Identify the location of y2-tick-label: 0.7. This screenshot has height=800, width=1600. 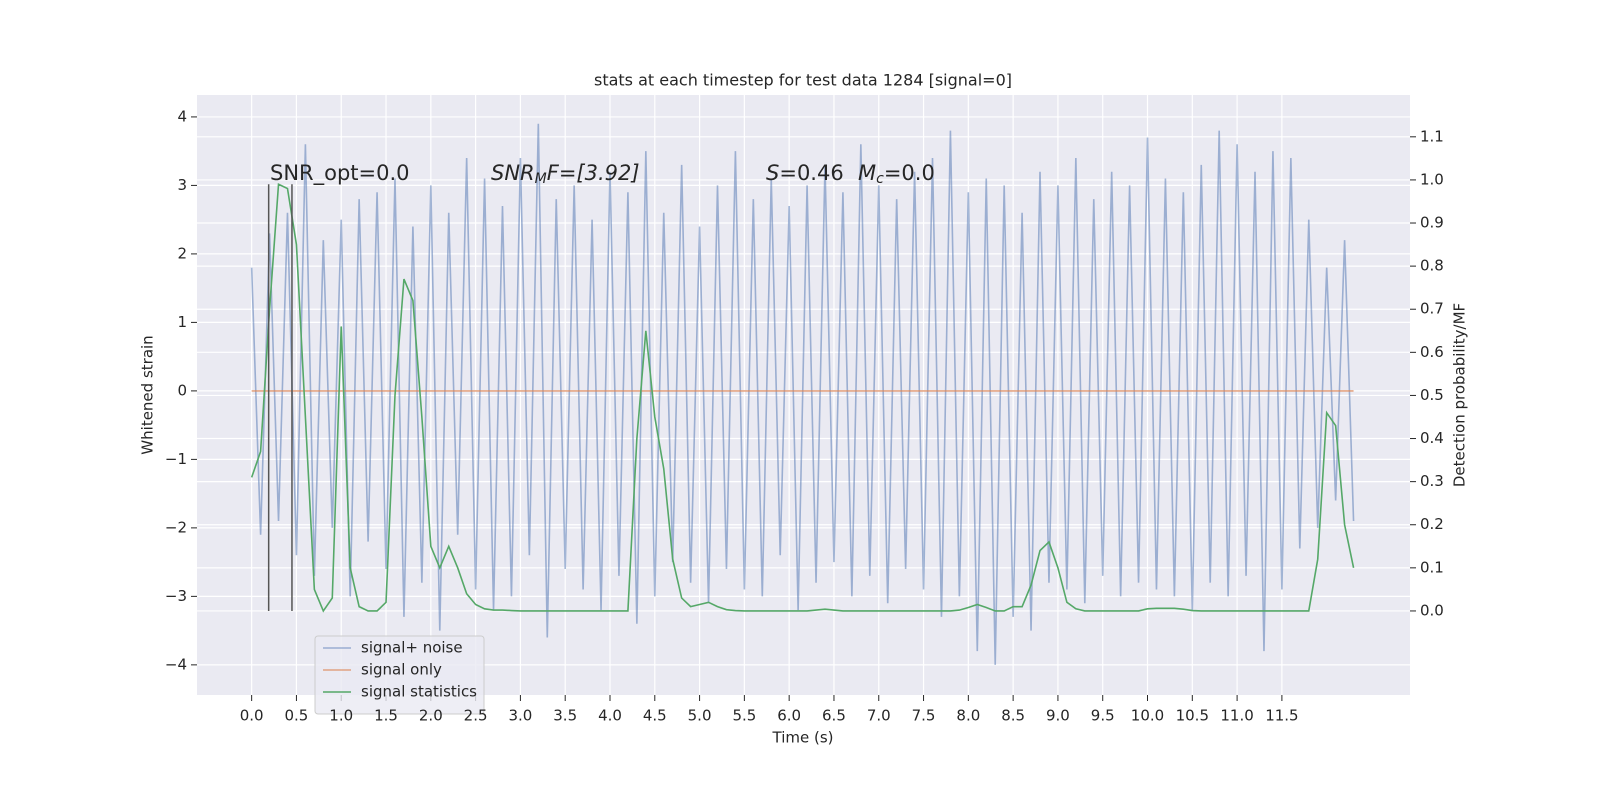
(1432, 309).